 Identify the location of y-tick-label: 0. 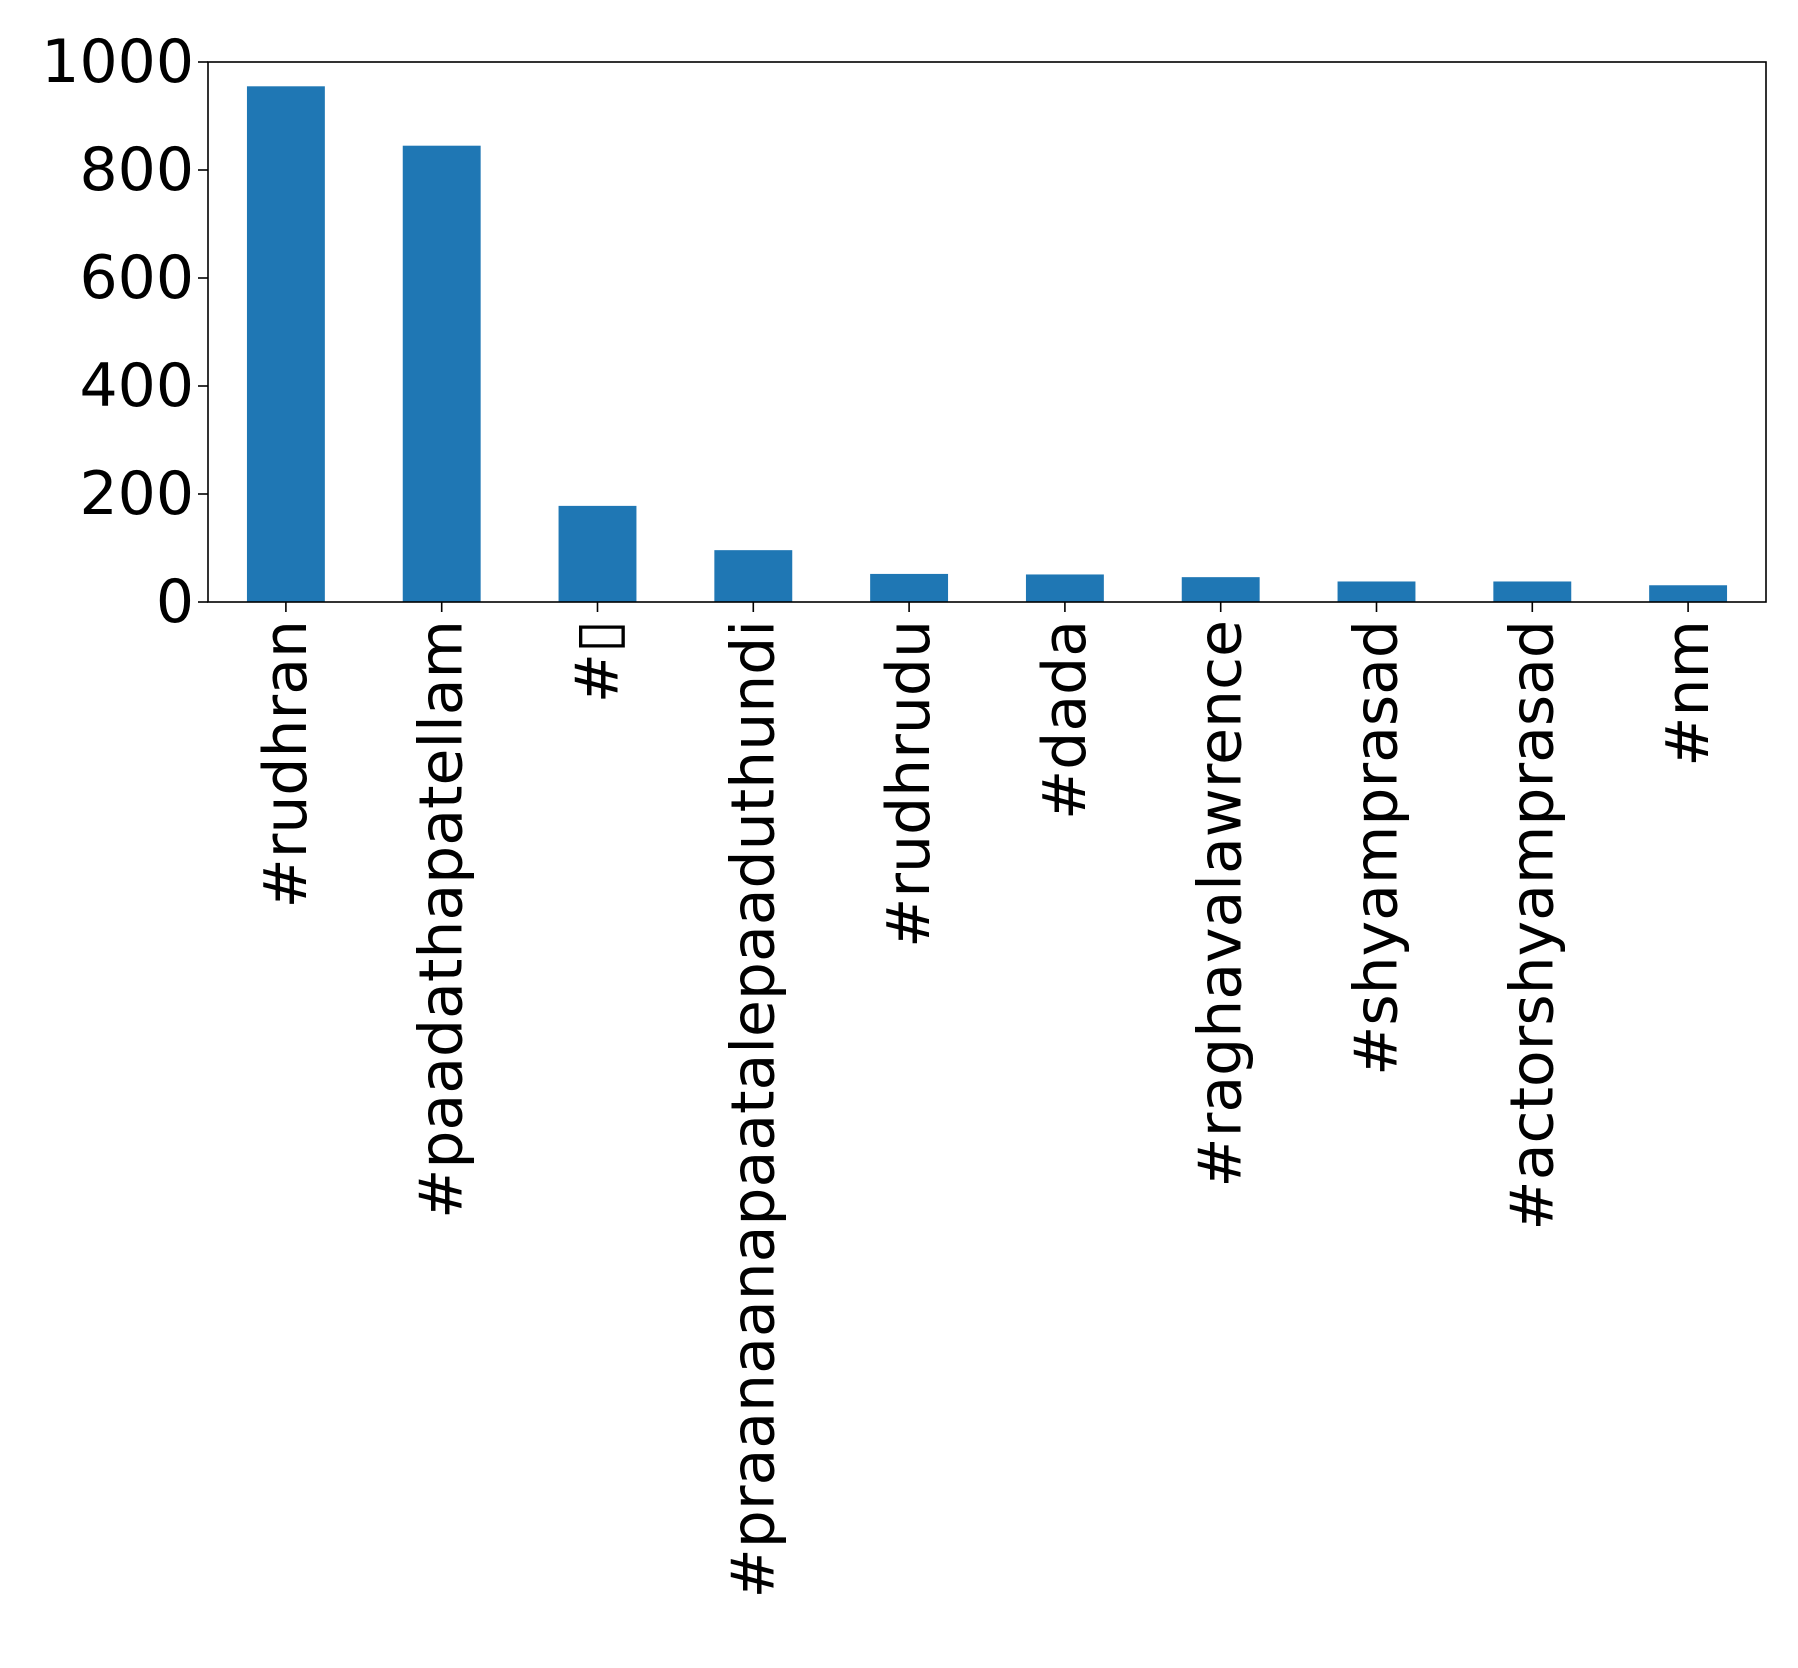
(175, 602).